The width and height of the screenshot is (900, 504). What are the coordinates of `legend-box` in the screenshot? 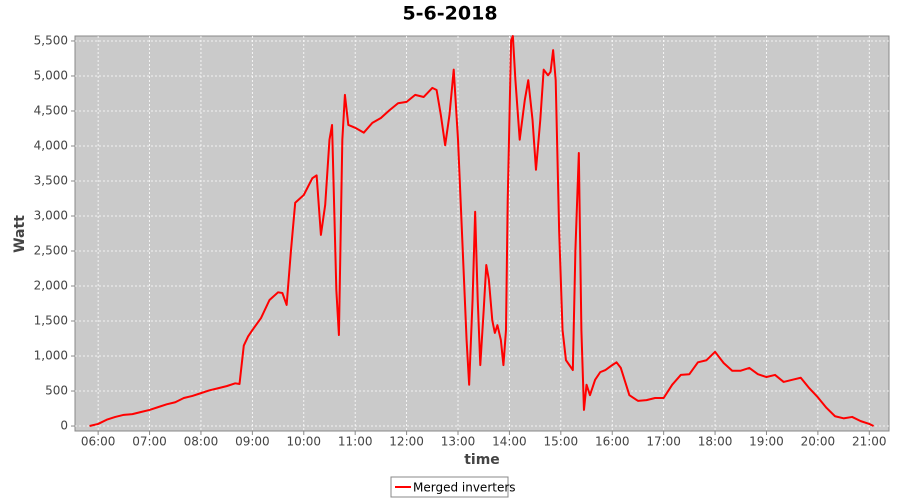 It's located at (449, 487).